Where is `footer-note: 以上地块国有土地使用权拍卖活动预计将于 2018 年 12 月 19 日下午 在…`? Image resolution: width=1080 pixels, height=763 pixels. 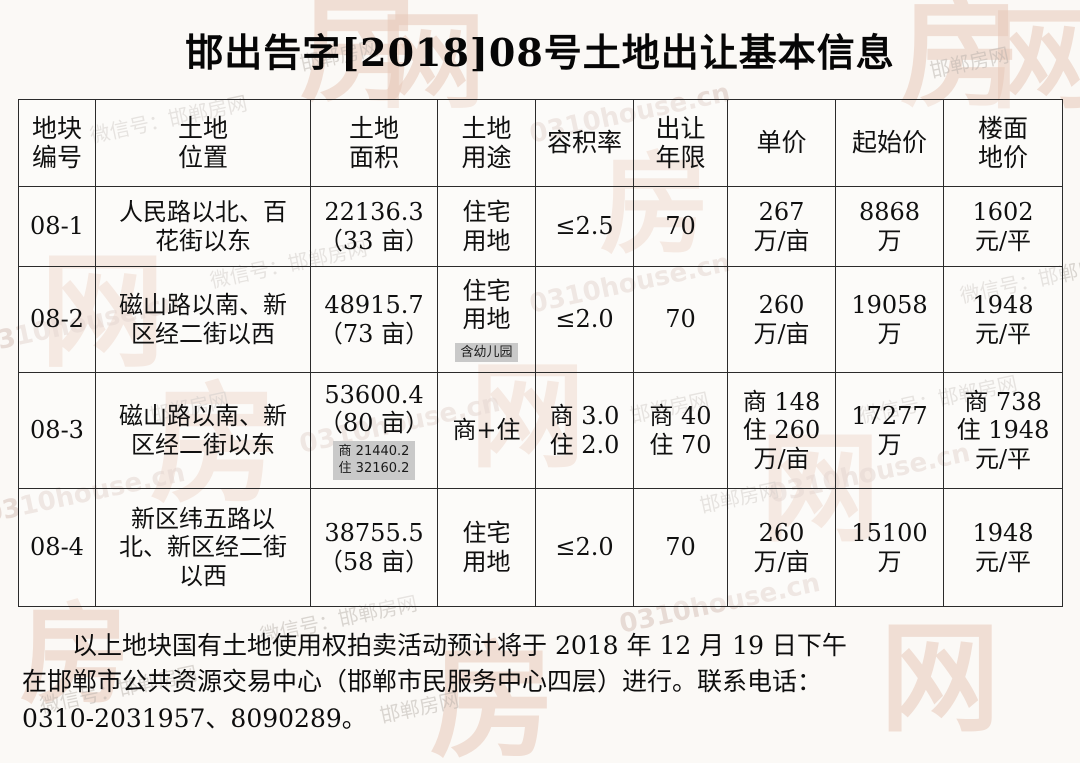 footer-note: 以上地块国有土地使用权拍卖活动预计将于 2018 年 12 月 19 日下午 在… is located at coordinates (540, 682).